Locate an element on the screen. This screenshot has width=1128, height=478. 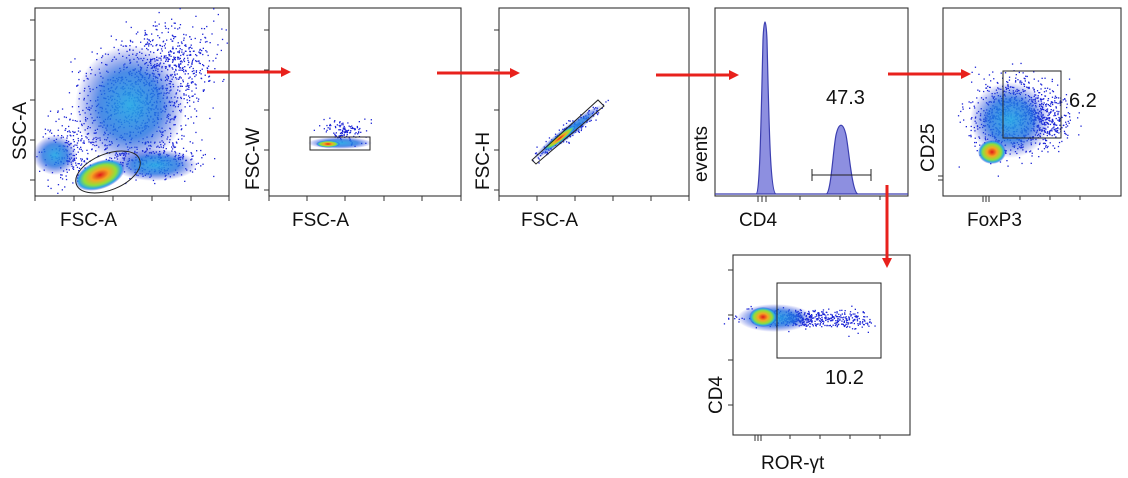
y-axis-label: SSC-A is located at coordinates (20, 131).